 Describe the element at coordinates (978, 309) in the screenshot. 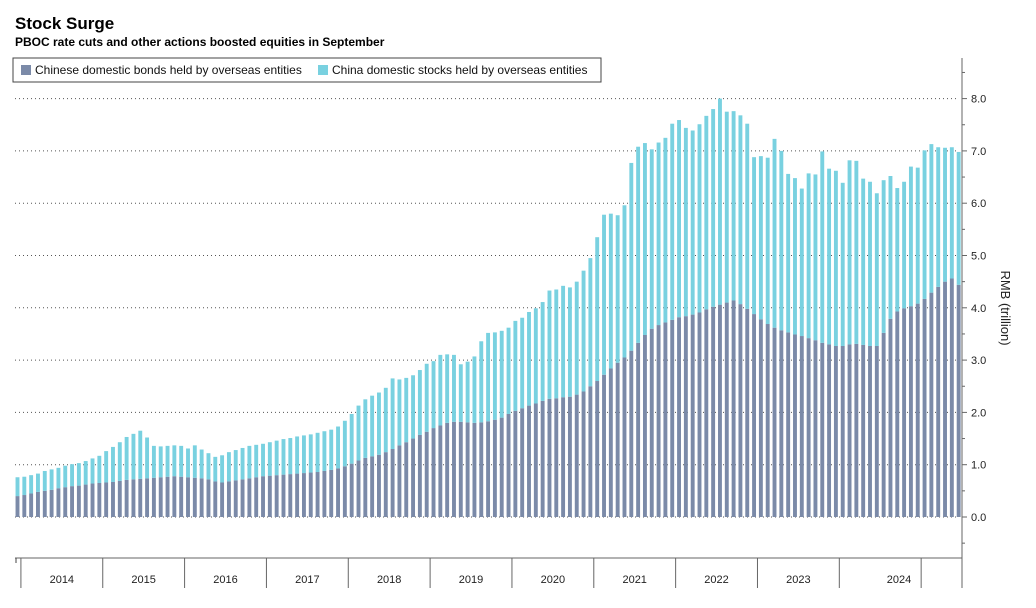

I see `y-tick-label: 4.0` at that location.